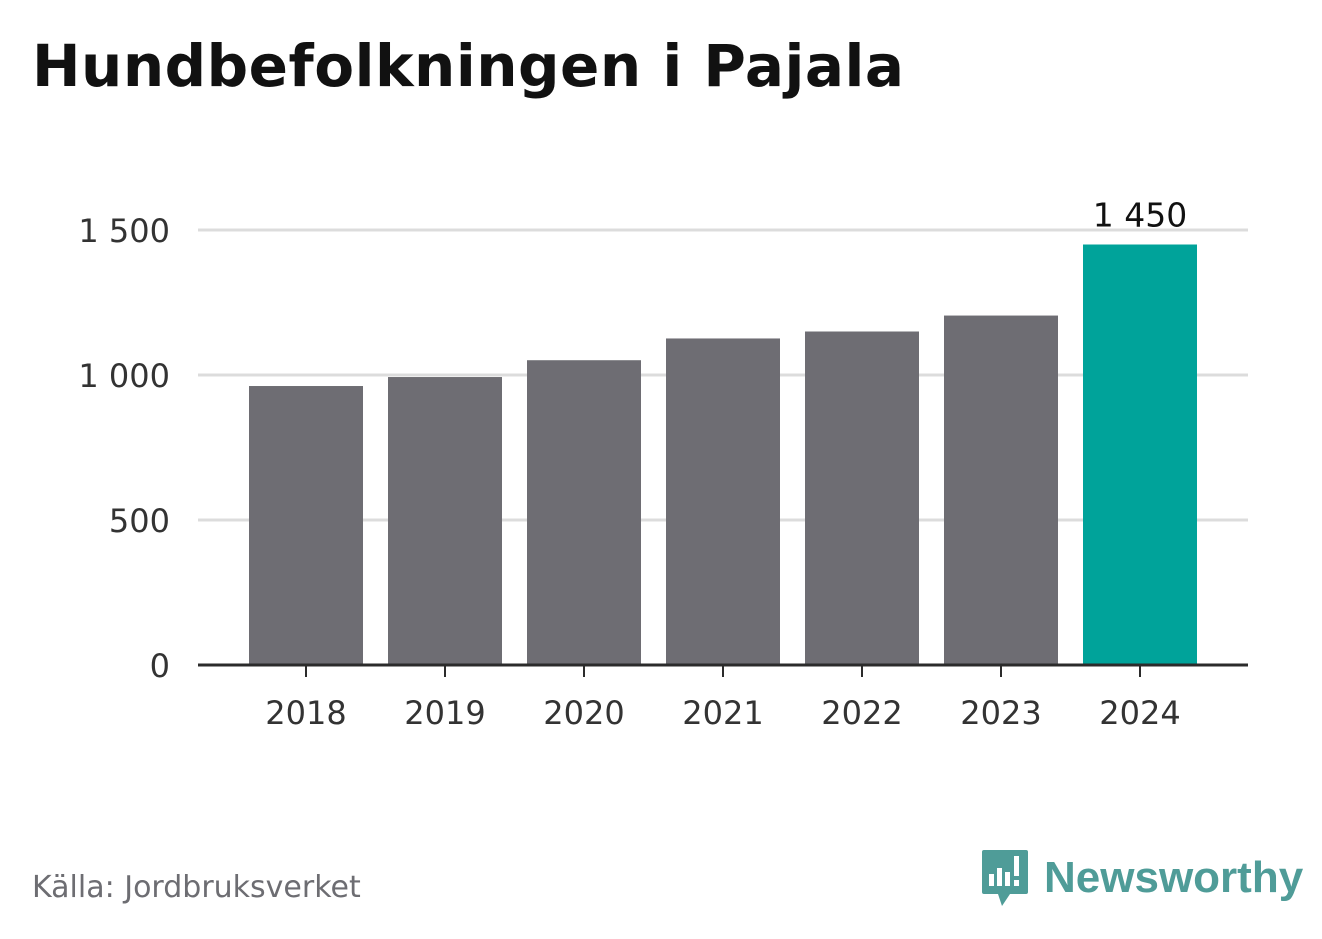  Describe the element at coordinates (1000, 713) in the screenshot. I see `x-tick-label: 2023` at that location.